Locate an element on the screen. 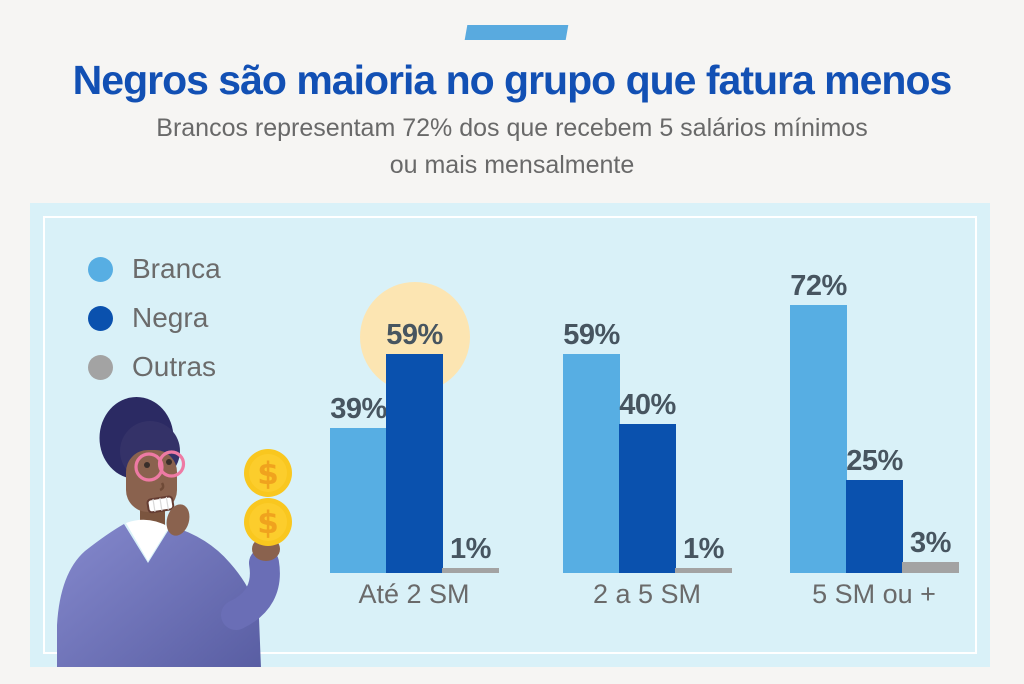 The image size is (1024, 684). subtitle-line-2: ou mais mensalmente is located at coordinates (512, 165).